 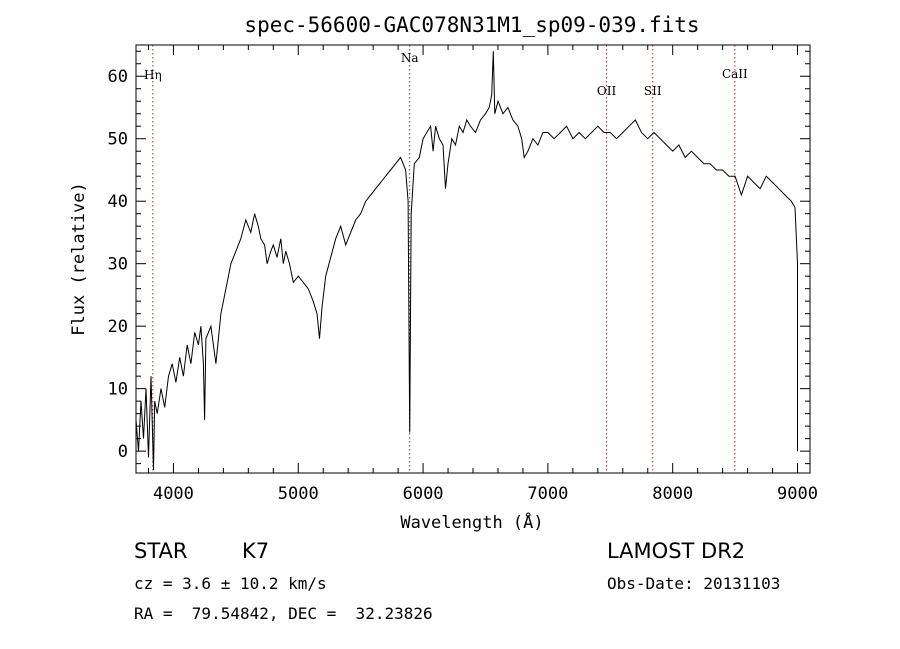 I want to click on x-tick-label: 7000, so click(x=547, y=494).